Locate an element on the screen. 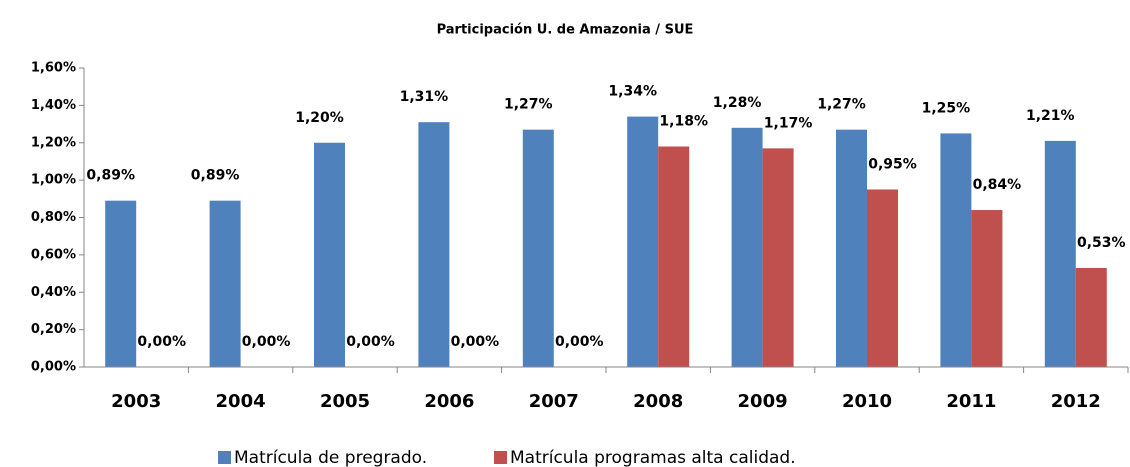 This screenshot has height=467, width=1130. data-label: 0,53% is located at coordinates (1101, 243).